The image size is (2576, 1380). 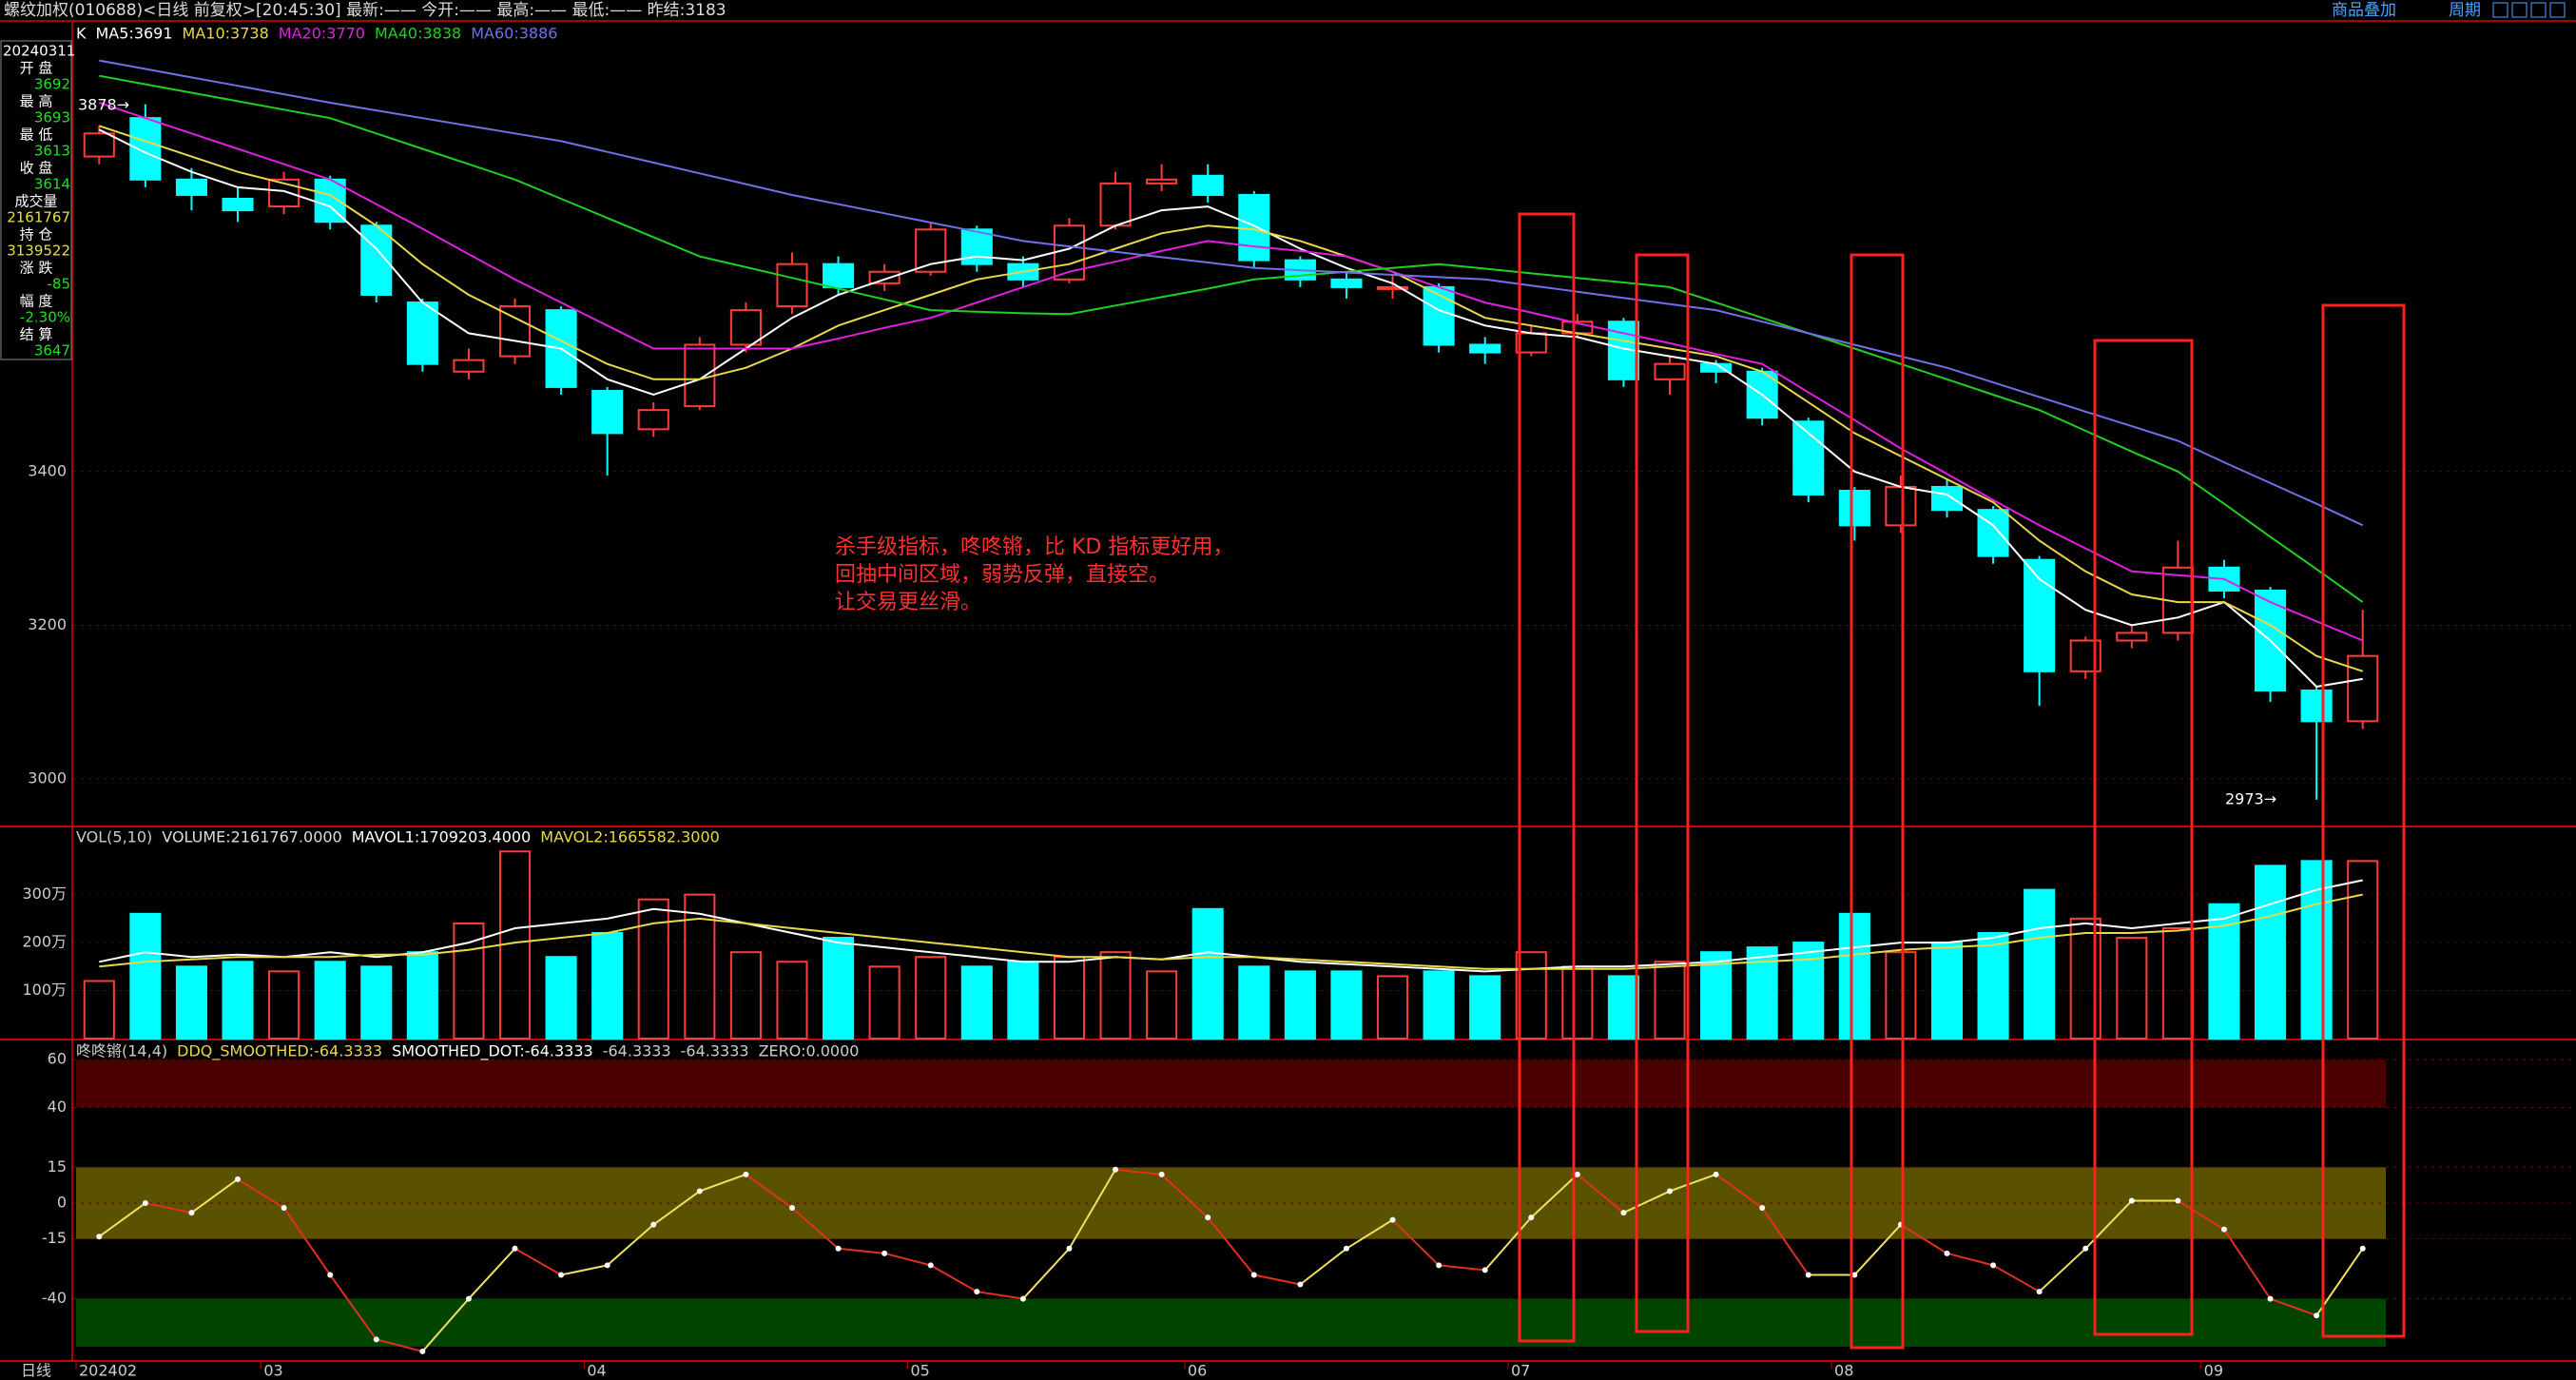 I want to click on info-label: 幅 度, so click(x=36, y=301).